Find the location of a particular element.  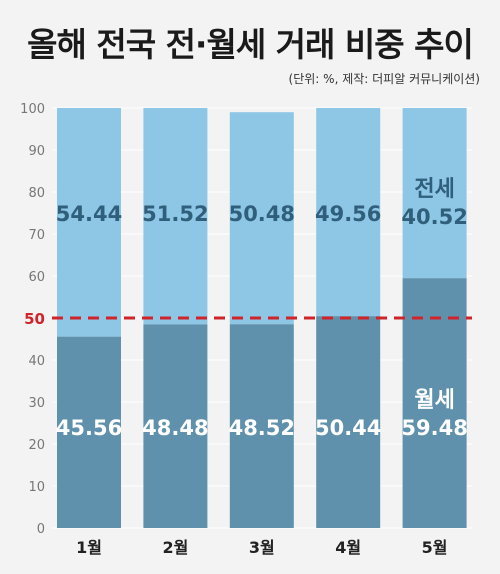

y-tick-label: 80 is located at coordinates (36, 193).